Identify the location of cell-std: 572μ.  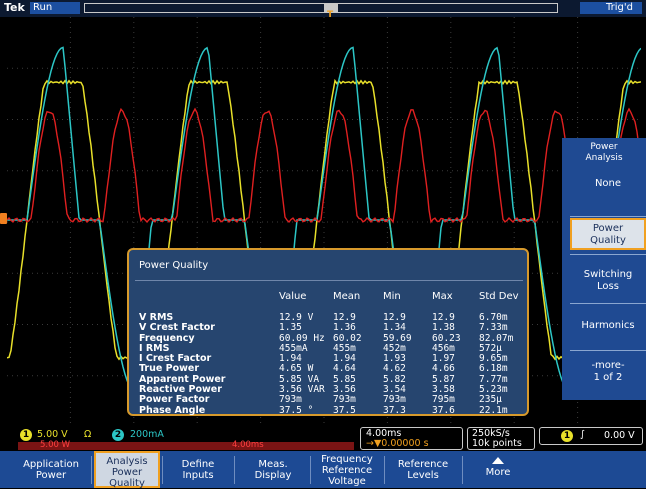
(490, 348).